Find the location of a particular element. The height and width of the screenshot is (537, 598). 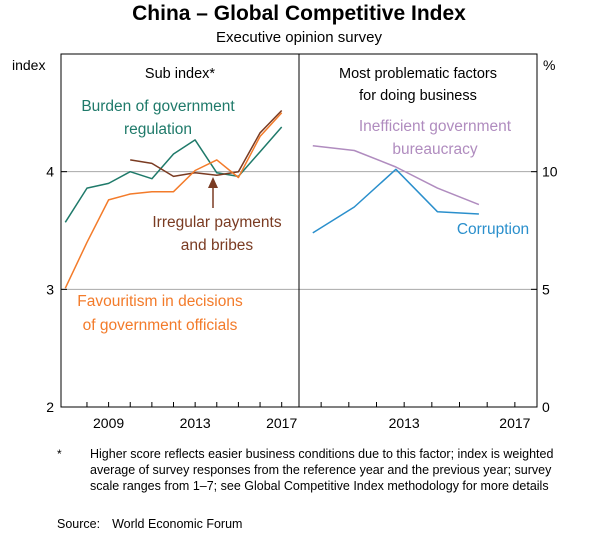

y-tick-label: 3 is located at coordinates (50, 289).